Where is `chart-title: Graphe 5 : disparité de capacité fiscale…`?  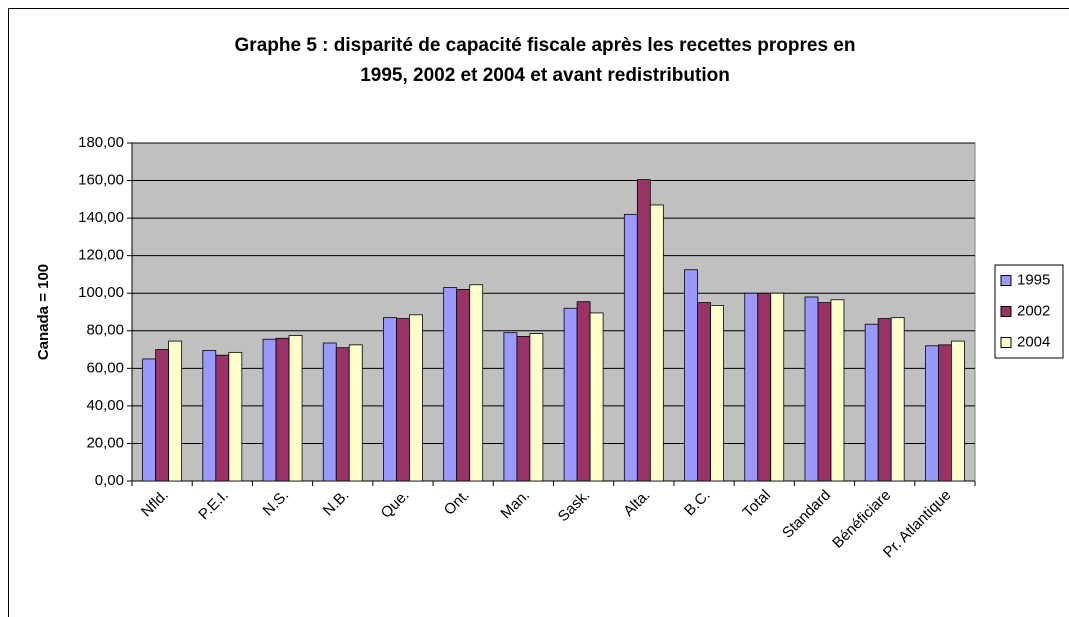 chart-title: Graphe 5 : disparité de capacité fiscale… is located at coordinates (545, 45).